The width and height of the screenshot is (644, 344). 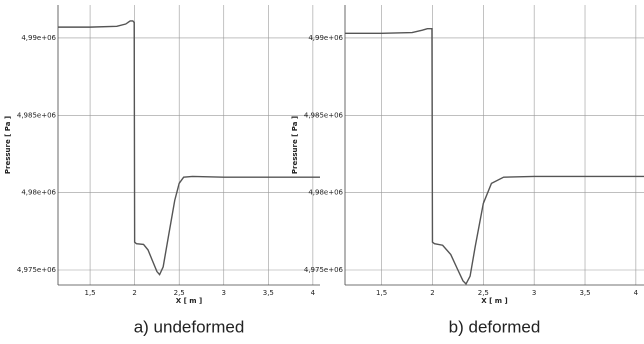 What do you see at coordinates (189, 326) in the screenshot?
I see `caption: a) undeformed` at bounding box center [189, 326].